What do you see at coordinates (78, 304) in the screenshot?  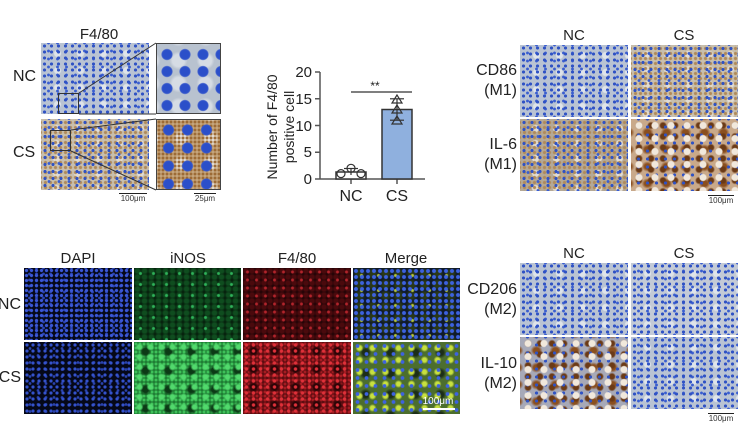 I see `if-dapi-nc-image` at bounding box center [78, 304].